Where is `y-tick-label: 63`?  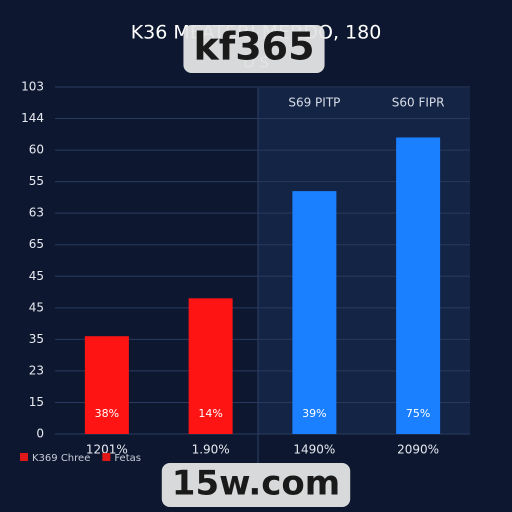 y-tick-label: 63 is located at coordinates (36, 213).